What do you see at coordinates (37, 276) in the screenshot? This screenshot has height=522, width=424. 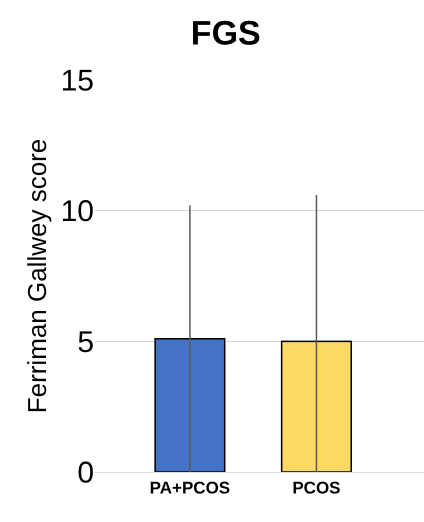 I see `y-axis-title: Ferriman Gallwey score` at bounding box center [37, 276].